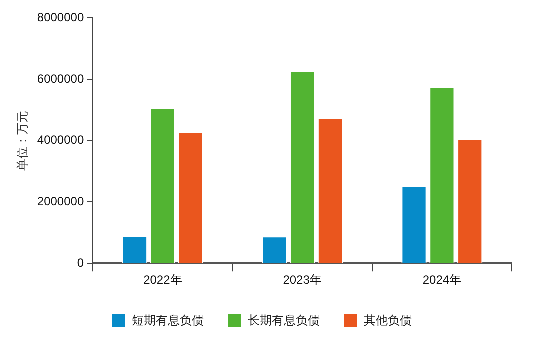  Describe the element at coordinates (23, 140) in the screenshot. I see `y-axis-title: 单位：万元` at that location.